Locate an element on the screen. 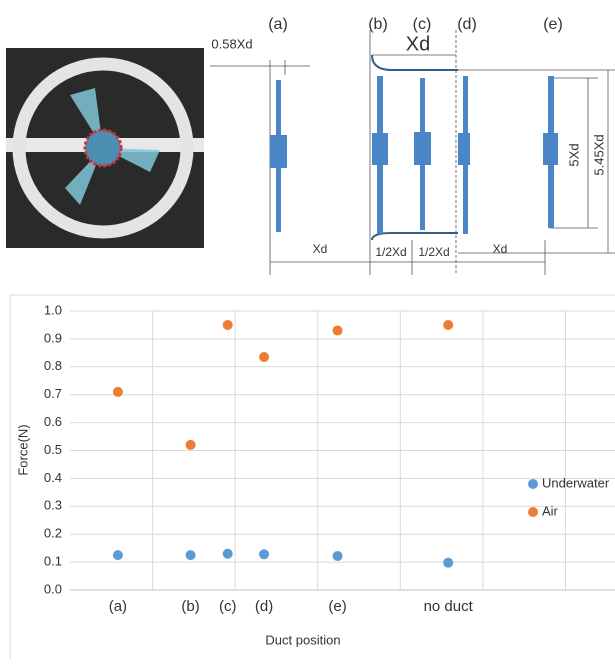 Image resolution: width=615 pixels, height=664 pixels. position-label: (e) is located at coordinates (553, 24).